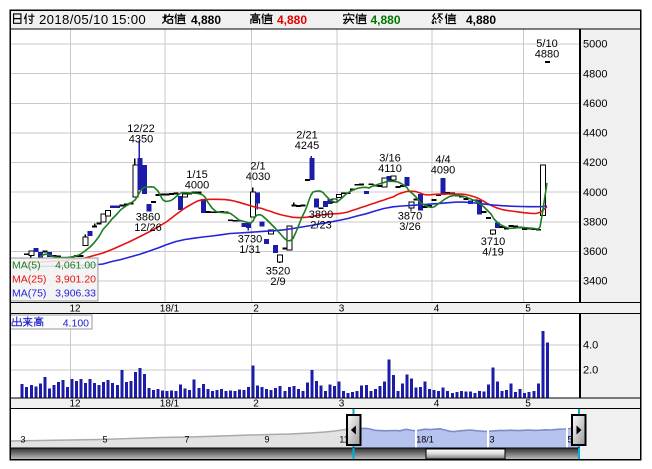 The width and height of the screenshot is (652, 469). I want to click on svg-text: 2.0, so click(590, 371).